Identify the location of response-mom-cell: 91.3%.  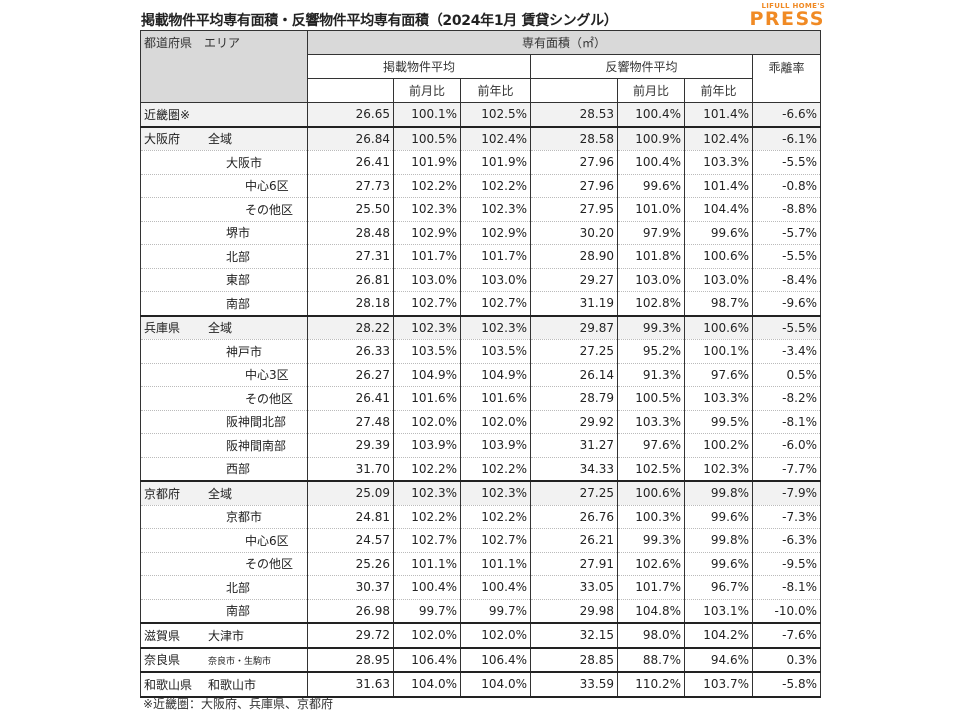
(651, 375).